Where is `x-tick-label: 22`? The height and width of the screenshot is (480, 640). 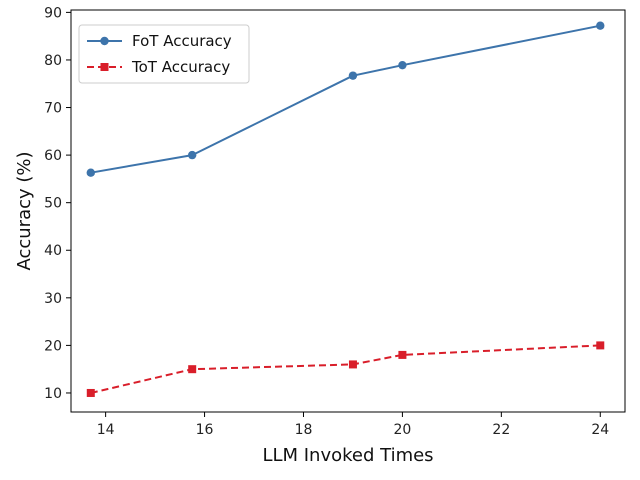
x-tick-label: 22 is located at coordinates (501, 430).